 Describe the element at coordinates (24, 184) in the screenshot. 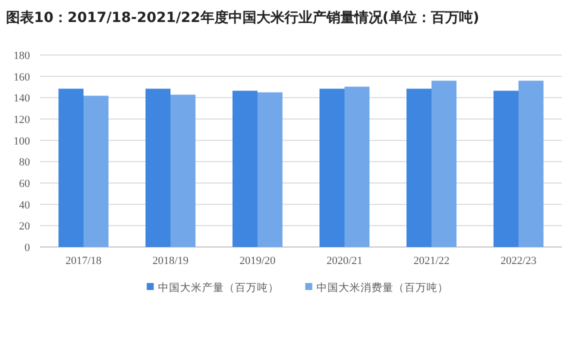

I see `y-tick-label: 60` at that location.